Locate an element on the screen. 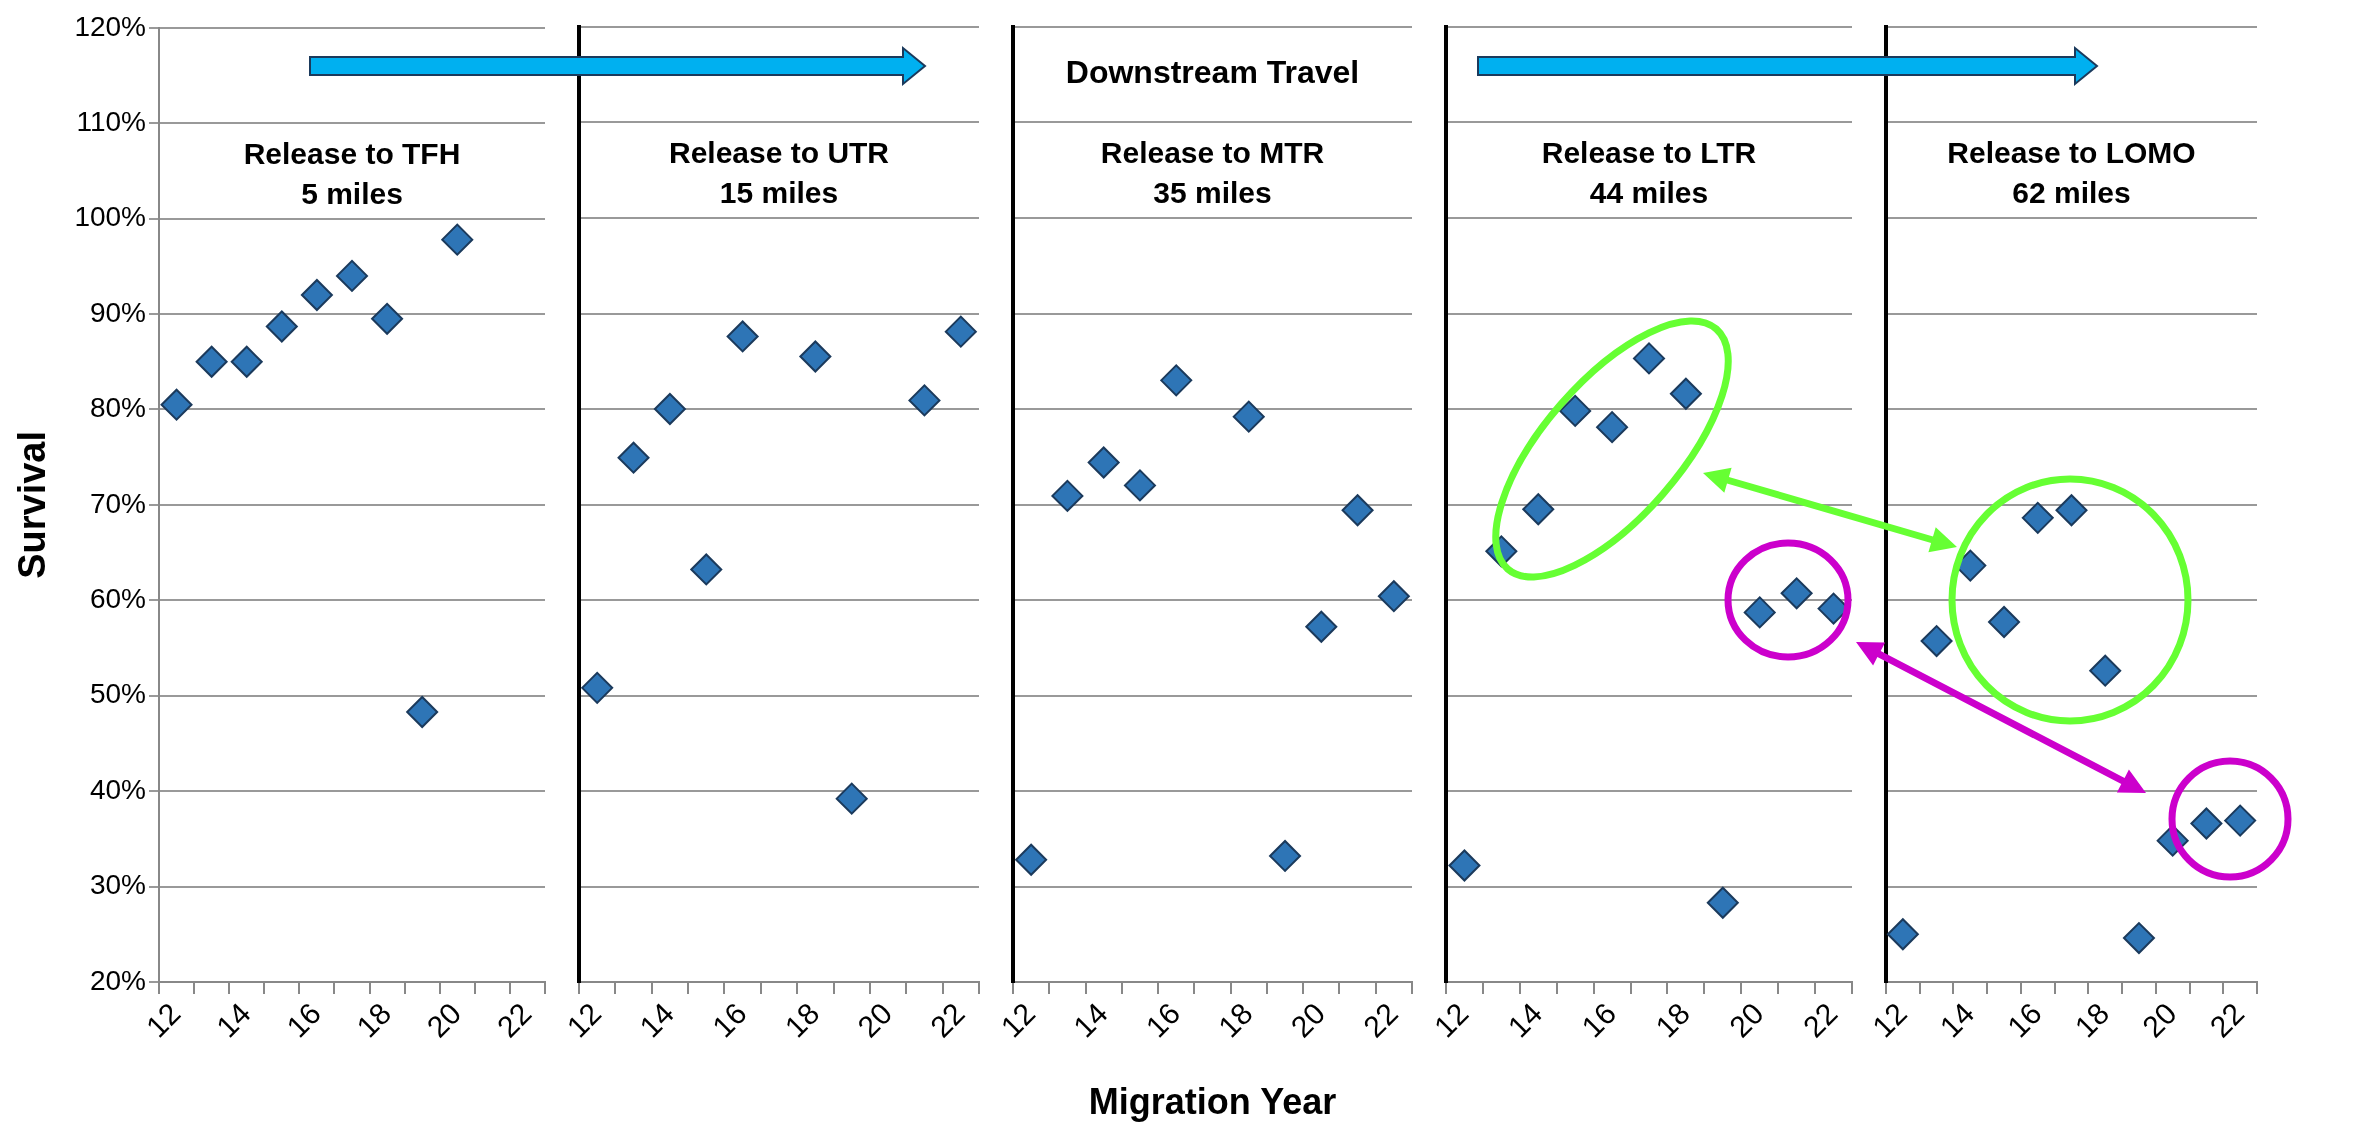 Image resolution: width=2369 pixels, height=1138 pixels. y-tick-label: 90% is located at coordinates (117, 312).